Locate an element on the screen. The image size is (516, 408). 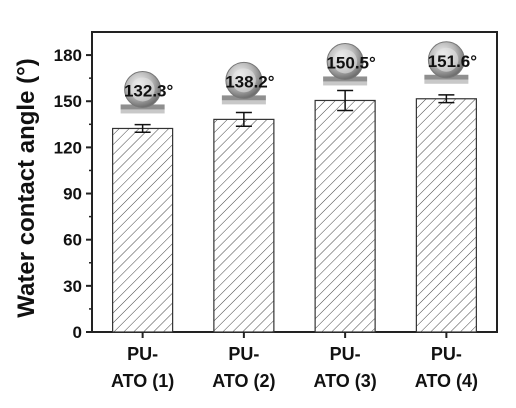
data-label: 151.6° is located at coordinates (453, 61).